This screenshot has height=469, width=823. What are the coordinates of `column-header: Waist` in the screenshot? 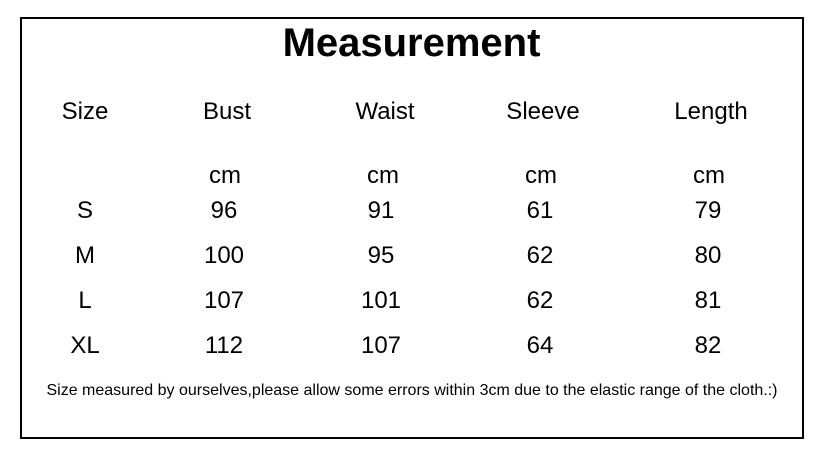 It's located at (385, 111).